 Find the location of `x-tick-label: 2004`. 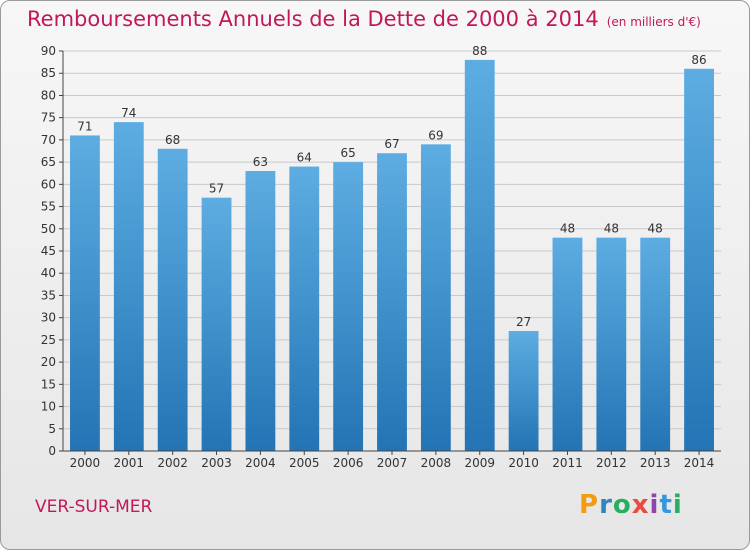

x-tick-label: 2004 is located at coordinates (260, 463).